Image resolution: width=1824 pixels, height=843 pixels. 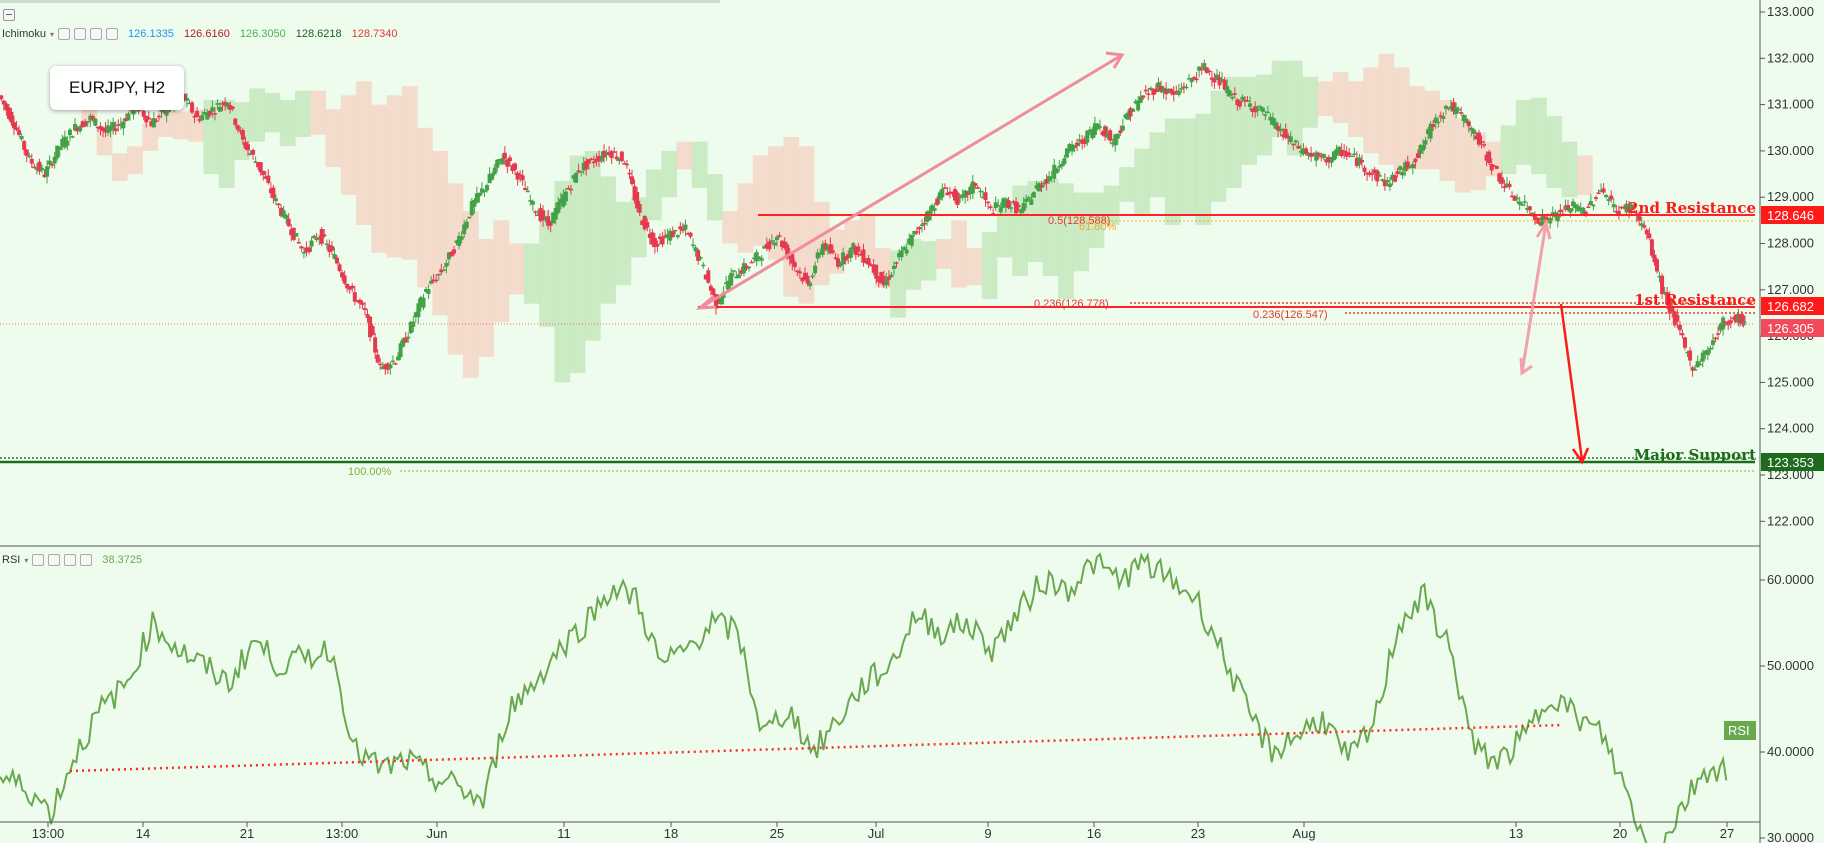 What do you see at coordinates (9, 15) in the screenshot?
I see `collapse-icon` at bounding box center [9, 15].